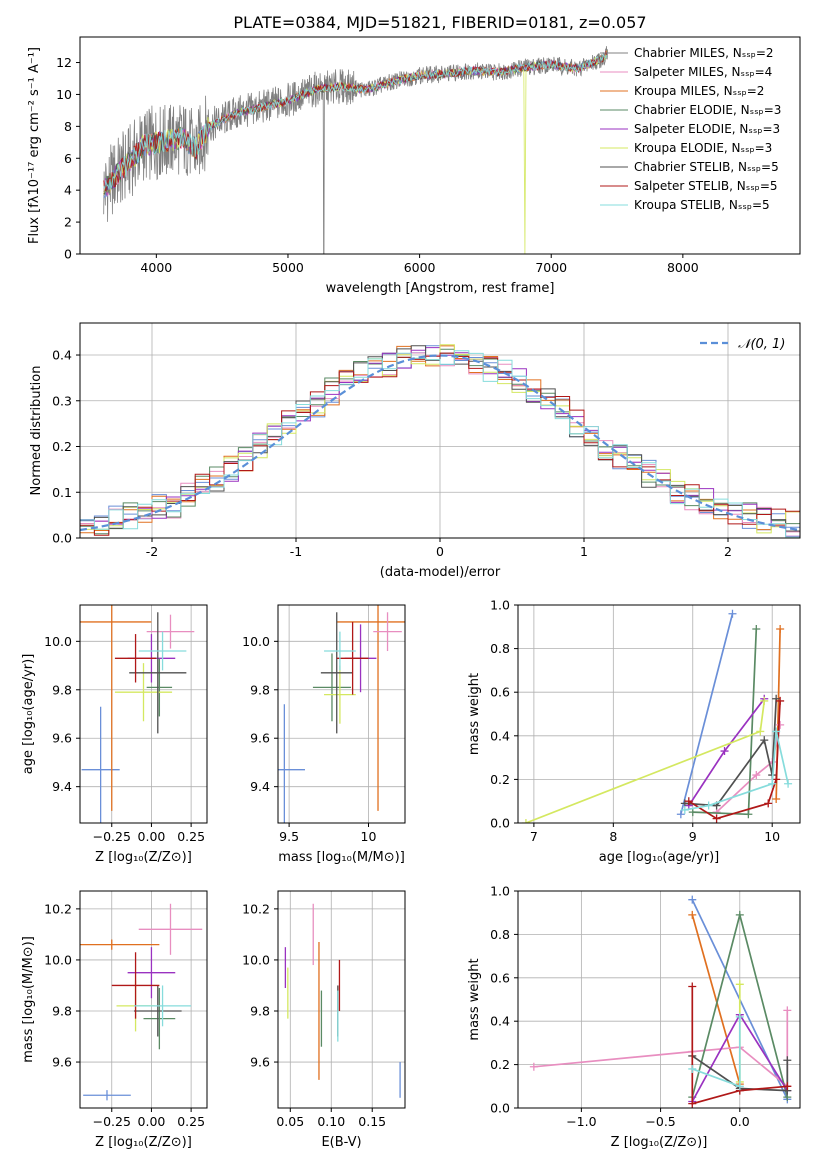 The height and width of the screenshot is (1170, 819). I want to click on x-tick-label: 1, so click(584, 551).